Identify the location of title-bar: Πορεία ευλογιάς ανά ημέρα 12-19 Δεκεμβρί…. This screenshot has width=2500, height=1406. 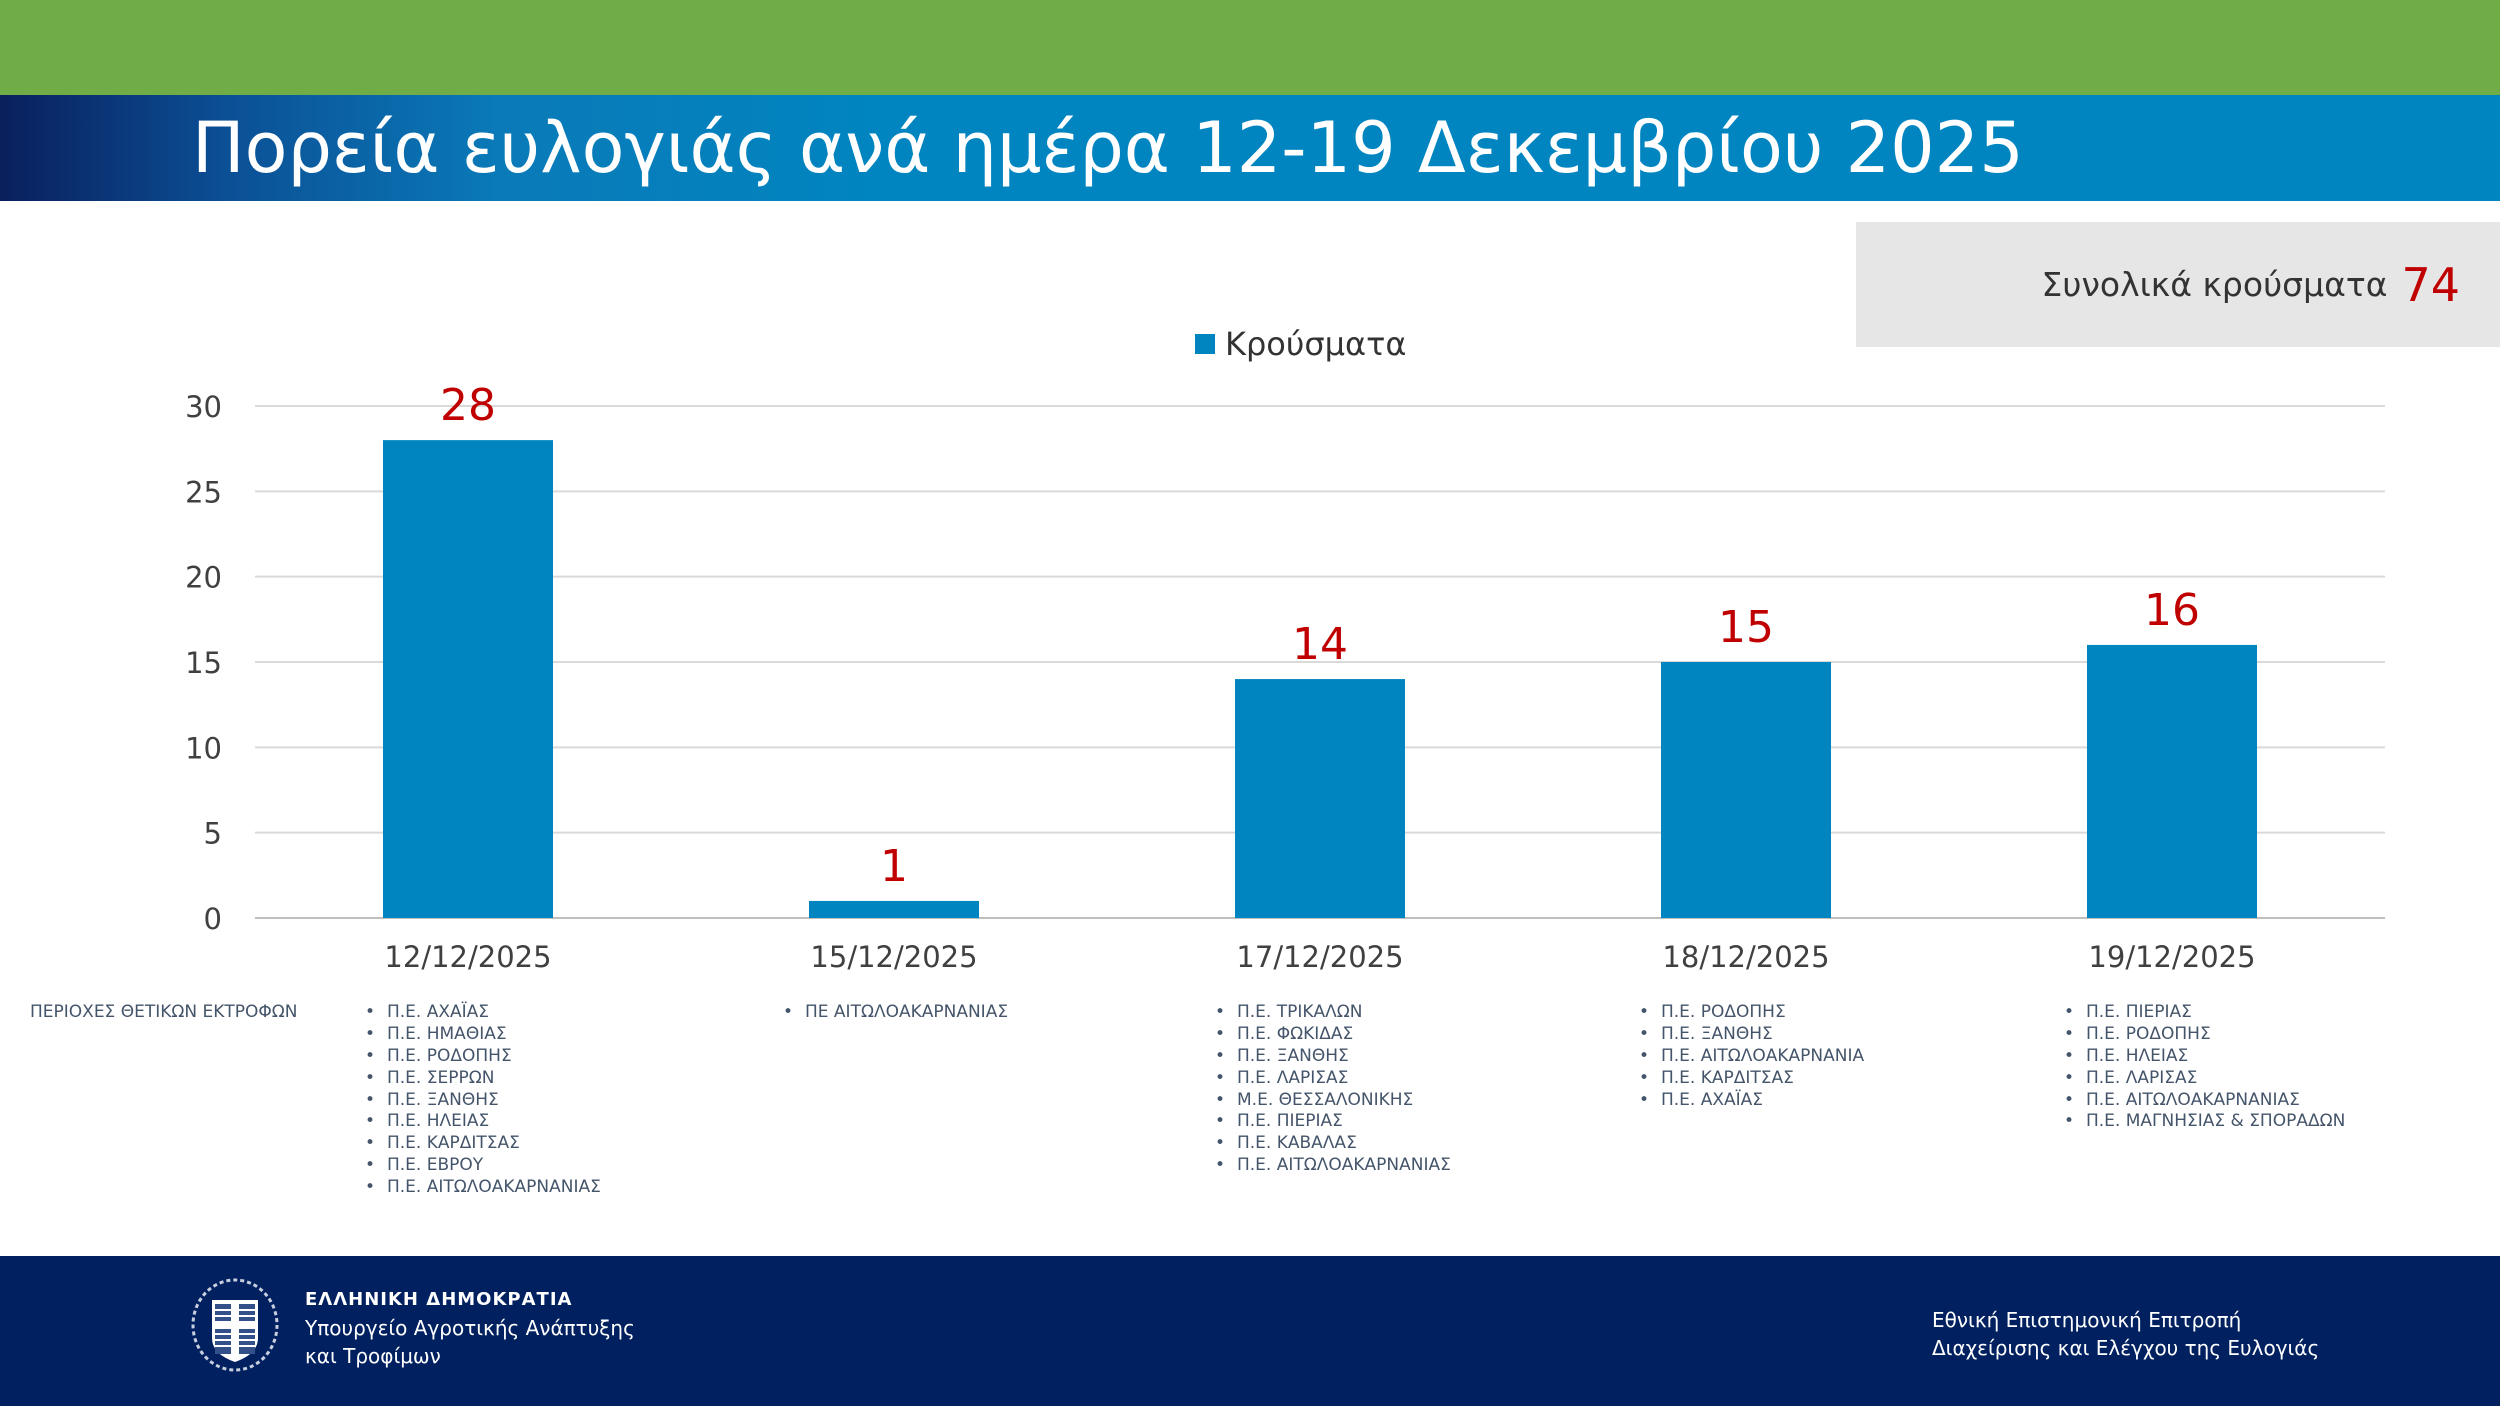
(1250, 148).